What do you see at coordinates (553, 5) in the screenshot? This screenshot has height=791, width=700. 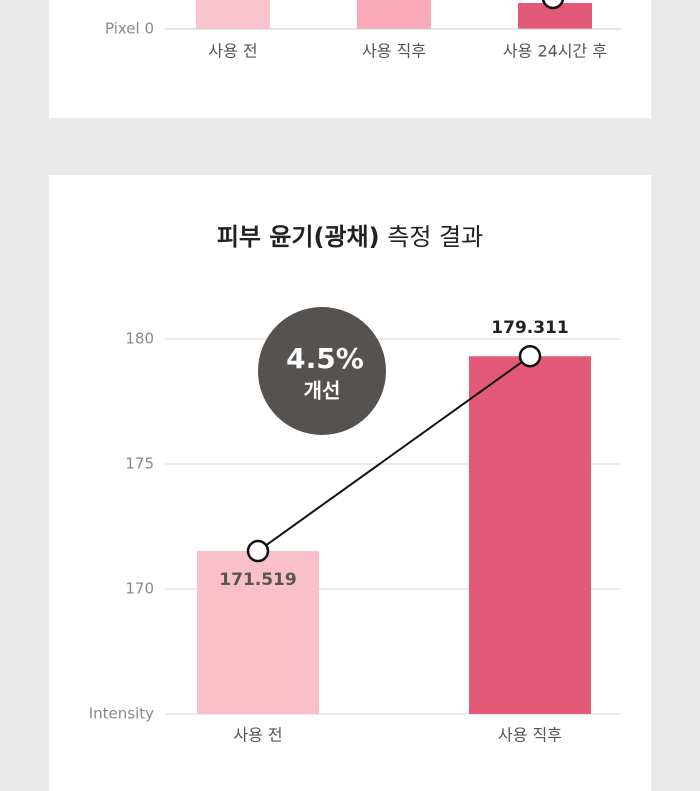 I see `cropped-marker` at bounding box center [553, 5].